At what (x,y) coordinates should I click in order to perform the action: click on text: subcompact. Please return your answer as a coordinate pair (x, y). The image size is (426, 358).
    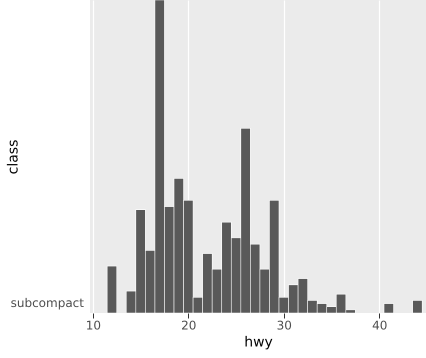
    Looking at the image, I should click on (47, 303).